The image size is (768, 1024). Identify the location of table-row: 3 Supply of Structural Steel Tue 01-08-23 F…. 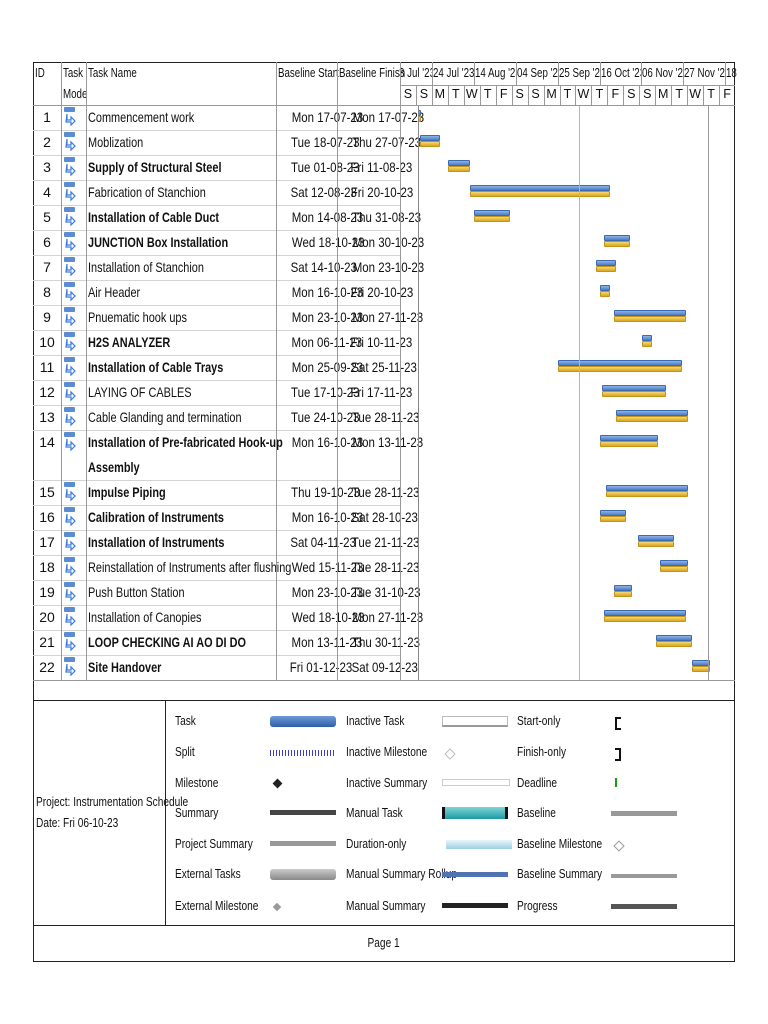
(222, 167).